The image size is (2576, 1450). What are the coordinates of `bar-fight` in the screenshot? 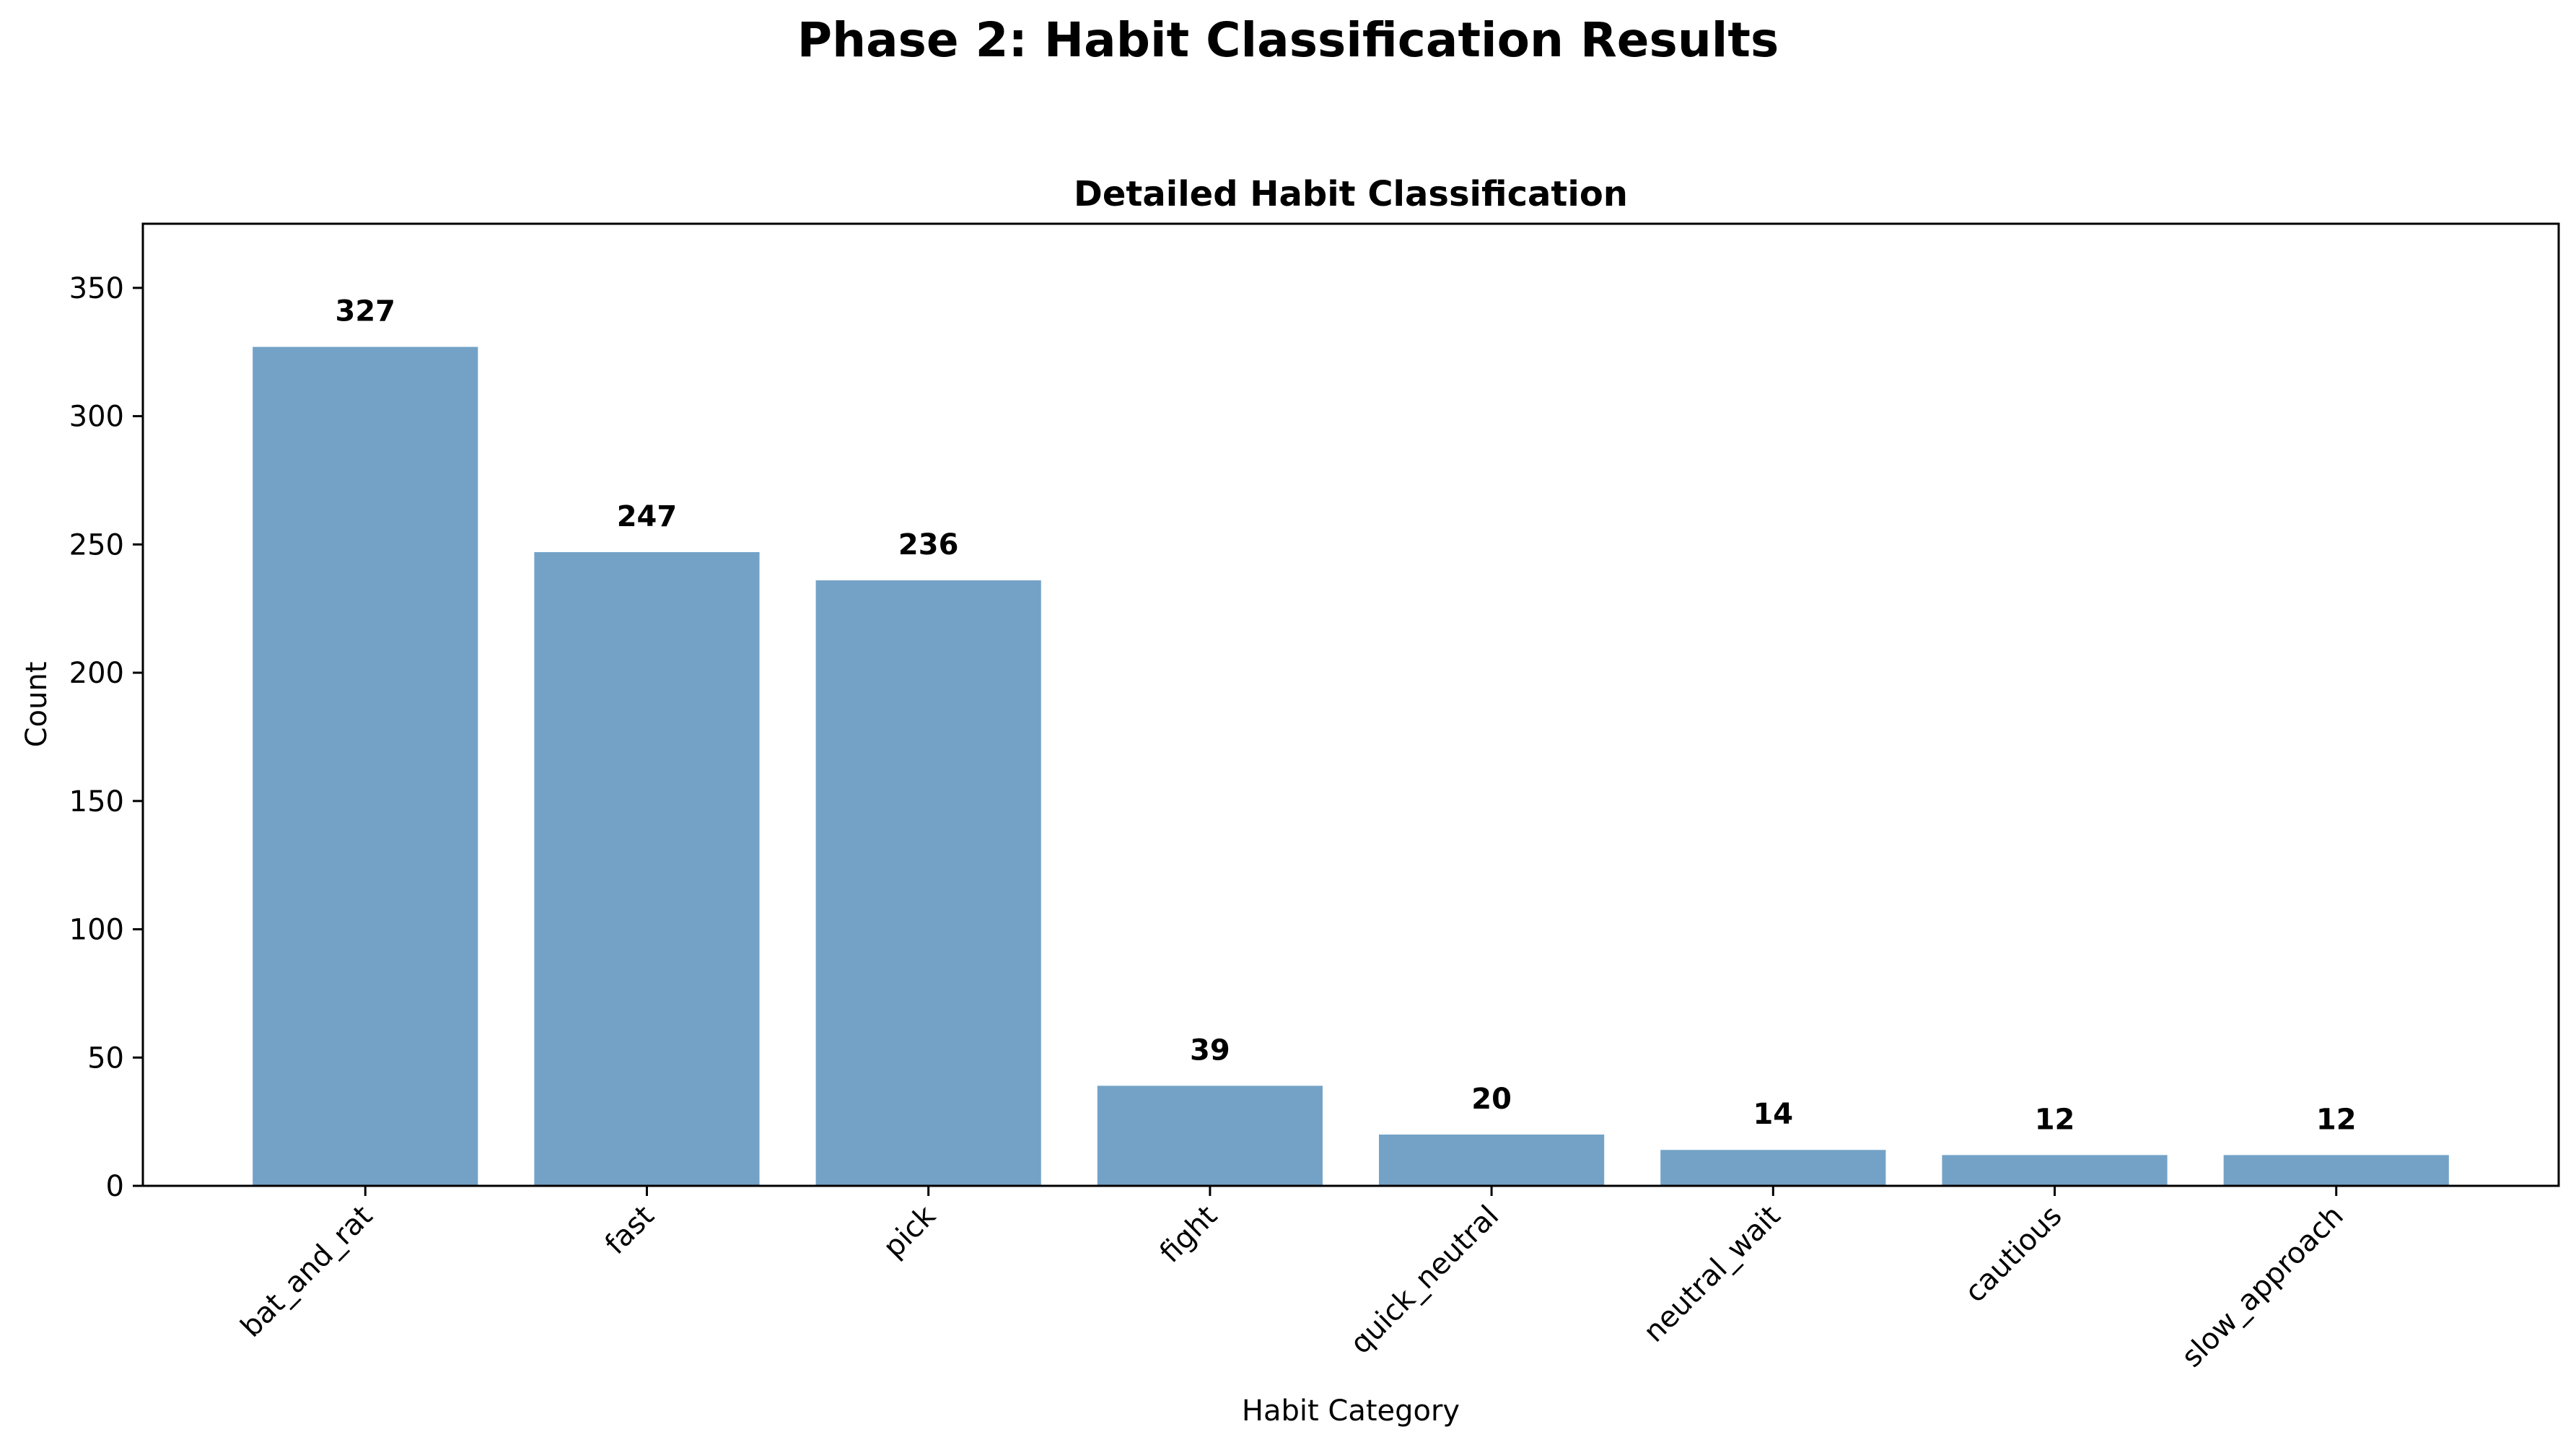 It's located at (1210, 1136).